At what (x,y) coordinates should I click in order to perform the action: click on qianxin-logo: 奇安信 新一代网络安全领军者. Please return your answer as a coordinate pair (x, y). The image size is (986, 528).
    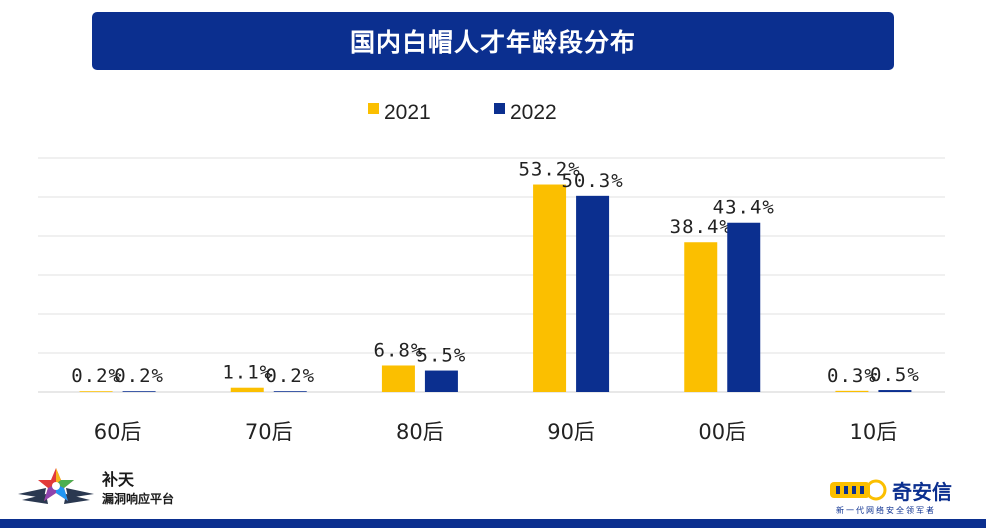
    Looking at the image, I should click on (903, 496).